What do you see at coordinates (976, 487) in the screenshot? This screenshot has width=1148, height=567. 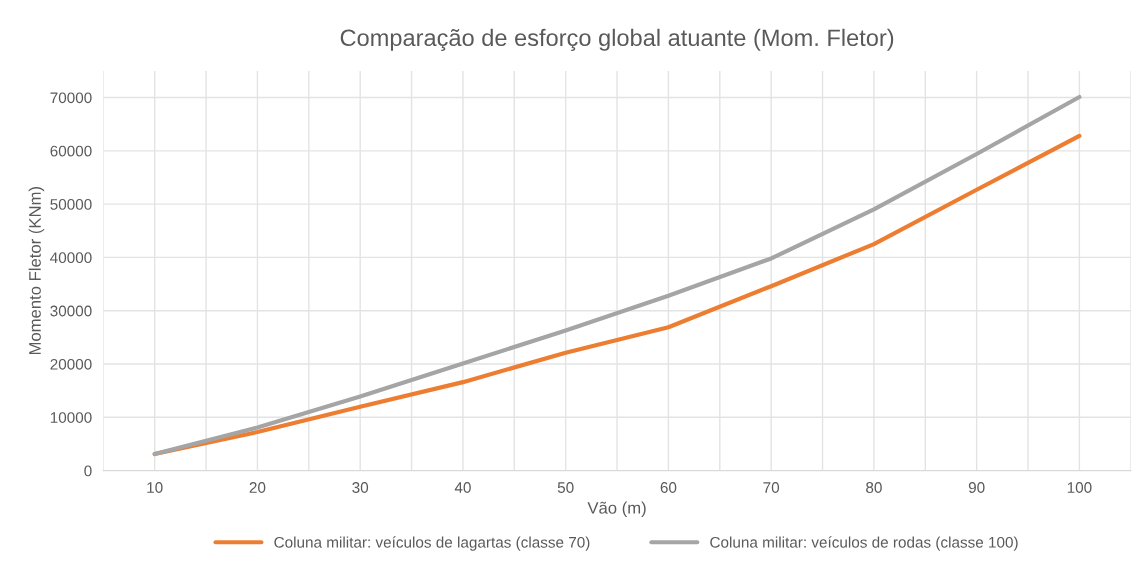 I see `x-tick-label: 90` at bounding box center [976, 487].